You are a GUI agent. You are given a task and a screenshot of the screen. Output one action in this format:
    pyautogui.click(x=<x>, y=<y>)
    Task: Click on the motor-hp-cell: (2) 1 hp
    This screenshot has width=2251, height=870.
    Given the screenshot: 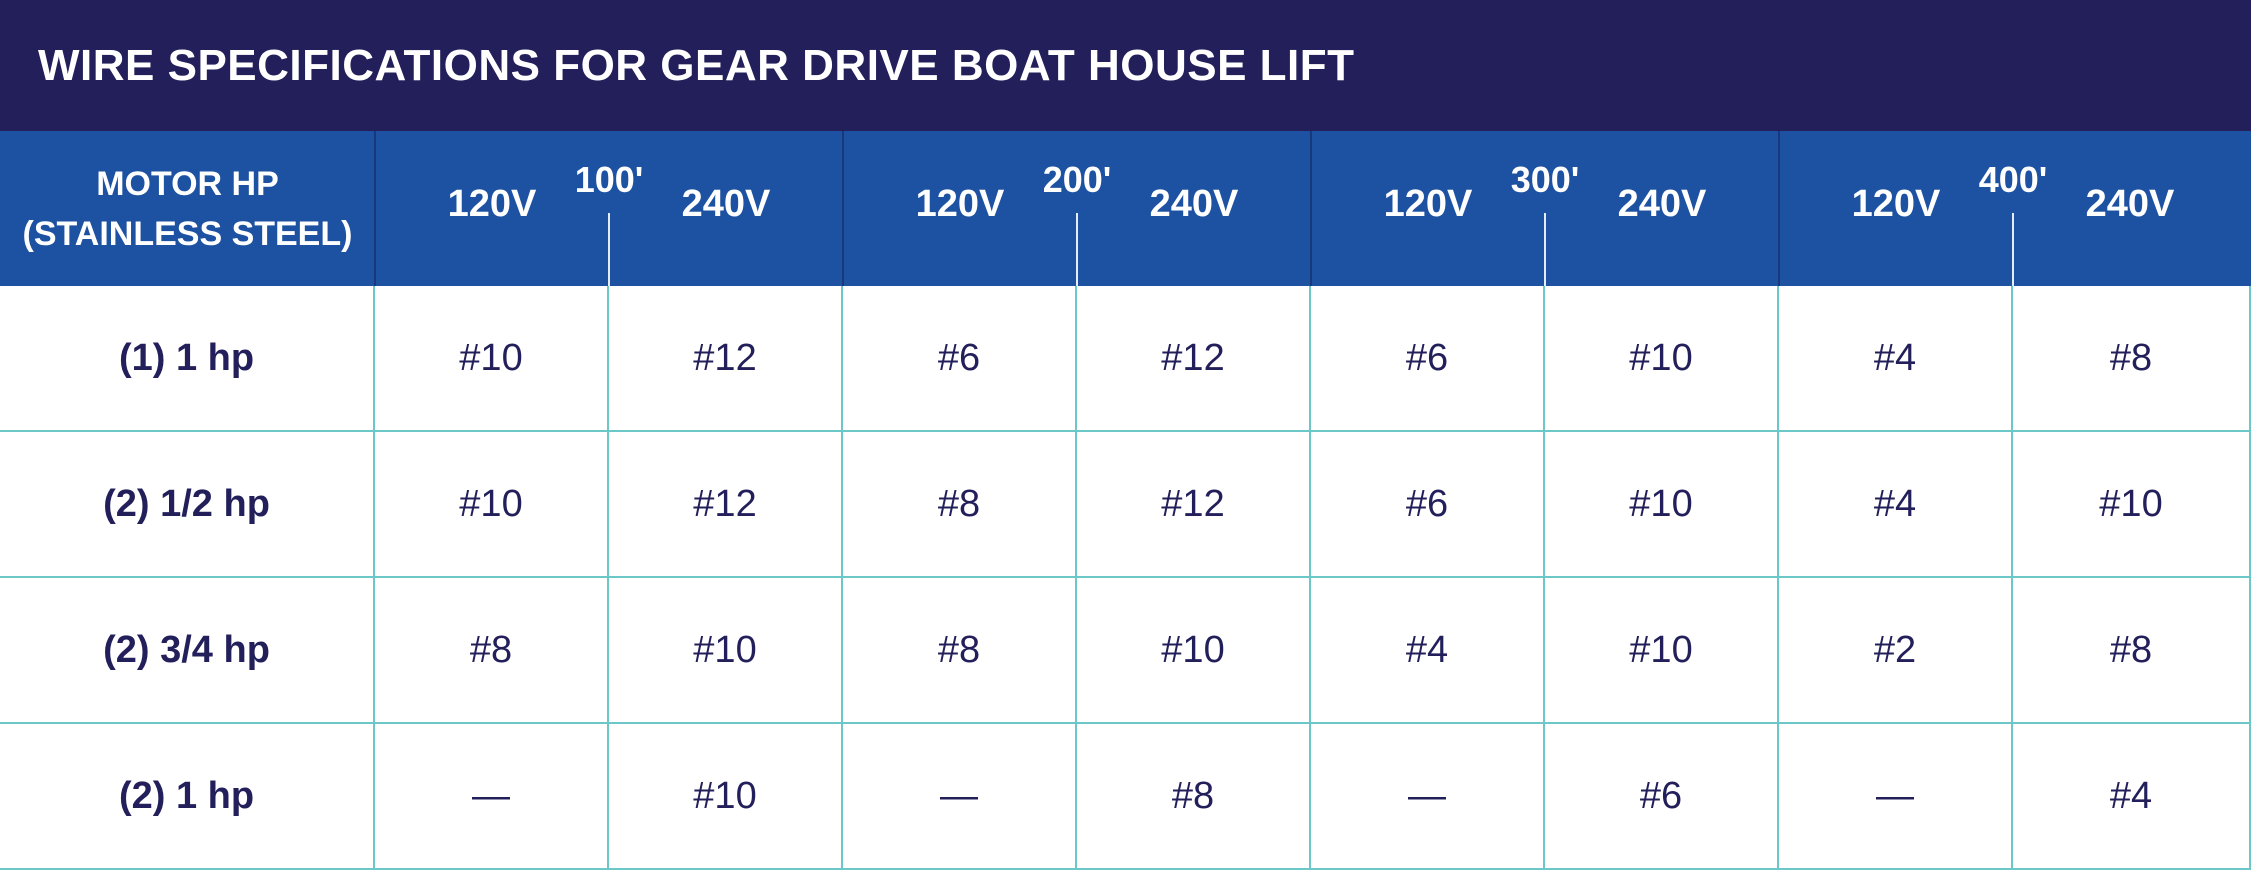 What is the action you would take?
    pyautogui.click(x=187, y=797)
    